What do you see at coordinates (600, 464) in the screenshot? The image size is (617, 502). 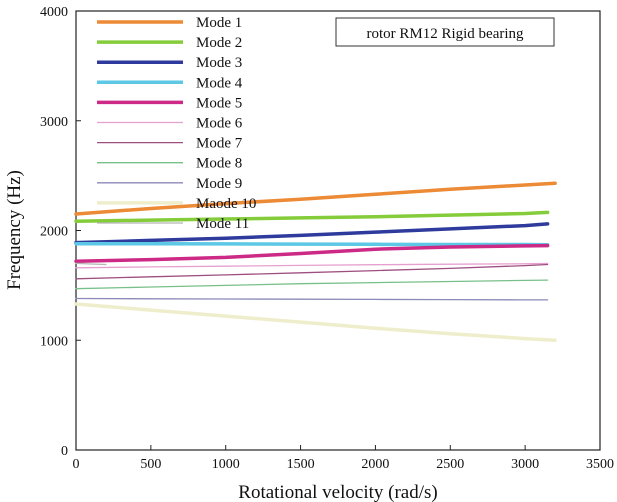 I see `x-tick-label: 3500` at bounding box center [600, 464].